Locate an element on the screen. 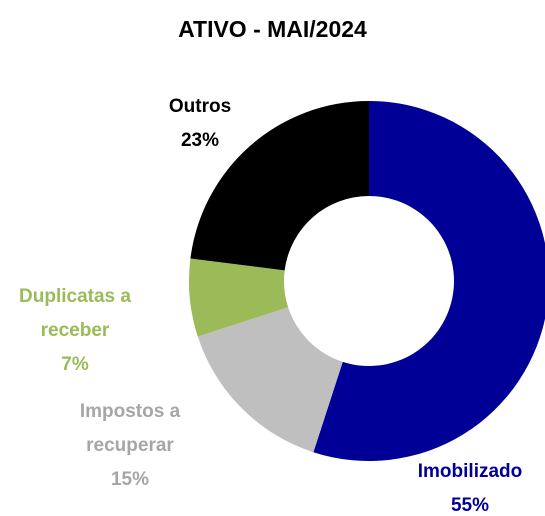 This screenshot has width=545, height=516. value-label: 7% is located at coordinates (75, 364).